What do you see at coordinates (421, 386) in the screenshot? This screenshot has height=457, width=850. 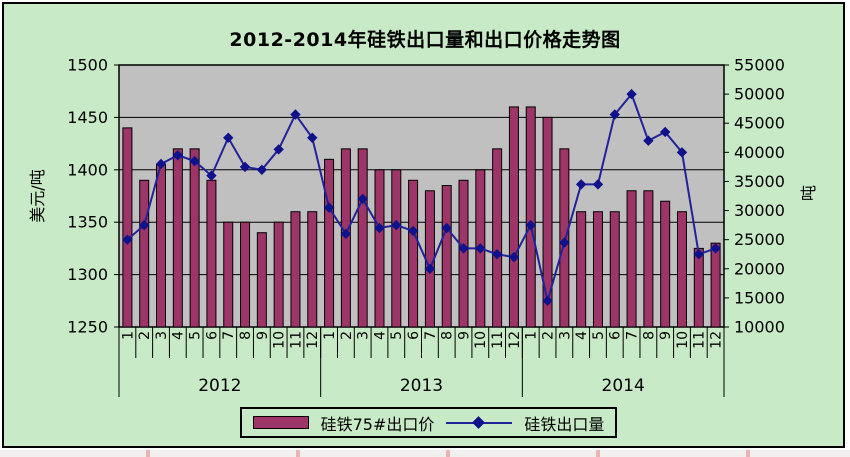 I see `year-label: 2013` at bounding box center [421, 386].